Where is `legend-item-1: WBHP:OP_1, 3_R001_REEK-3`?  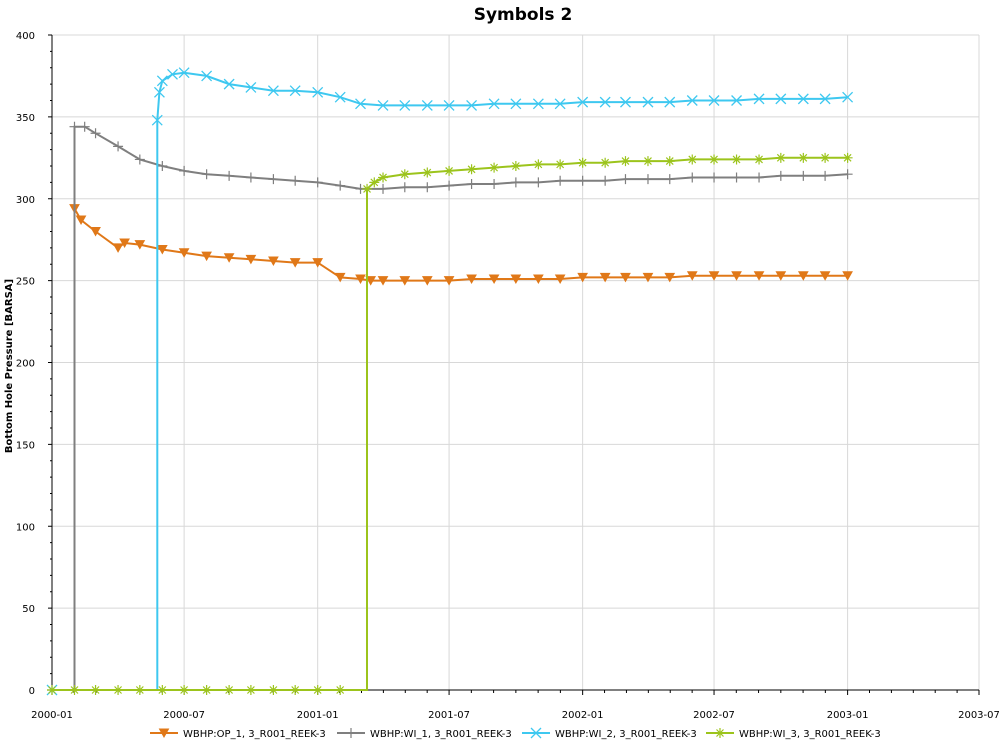 legend-item-1: WBHP:OP_1, 3_R001_REEK-3 is located at coordinates (238, 734).